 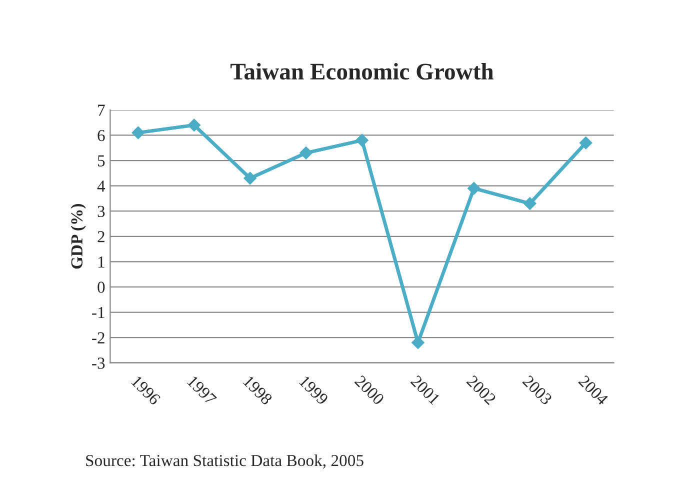 I want to click on y-tick-label: -1, so click(x=98, y=312).